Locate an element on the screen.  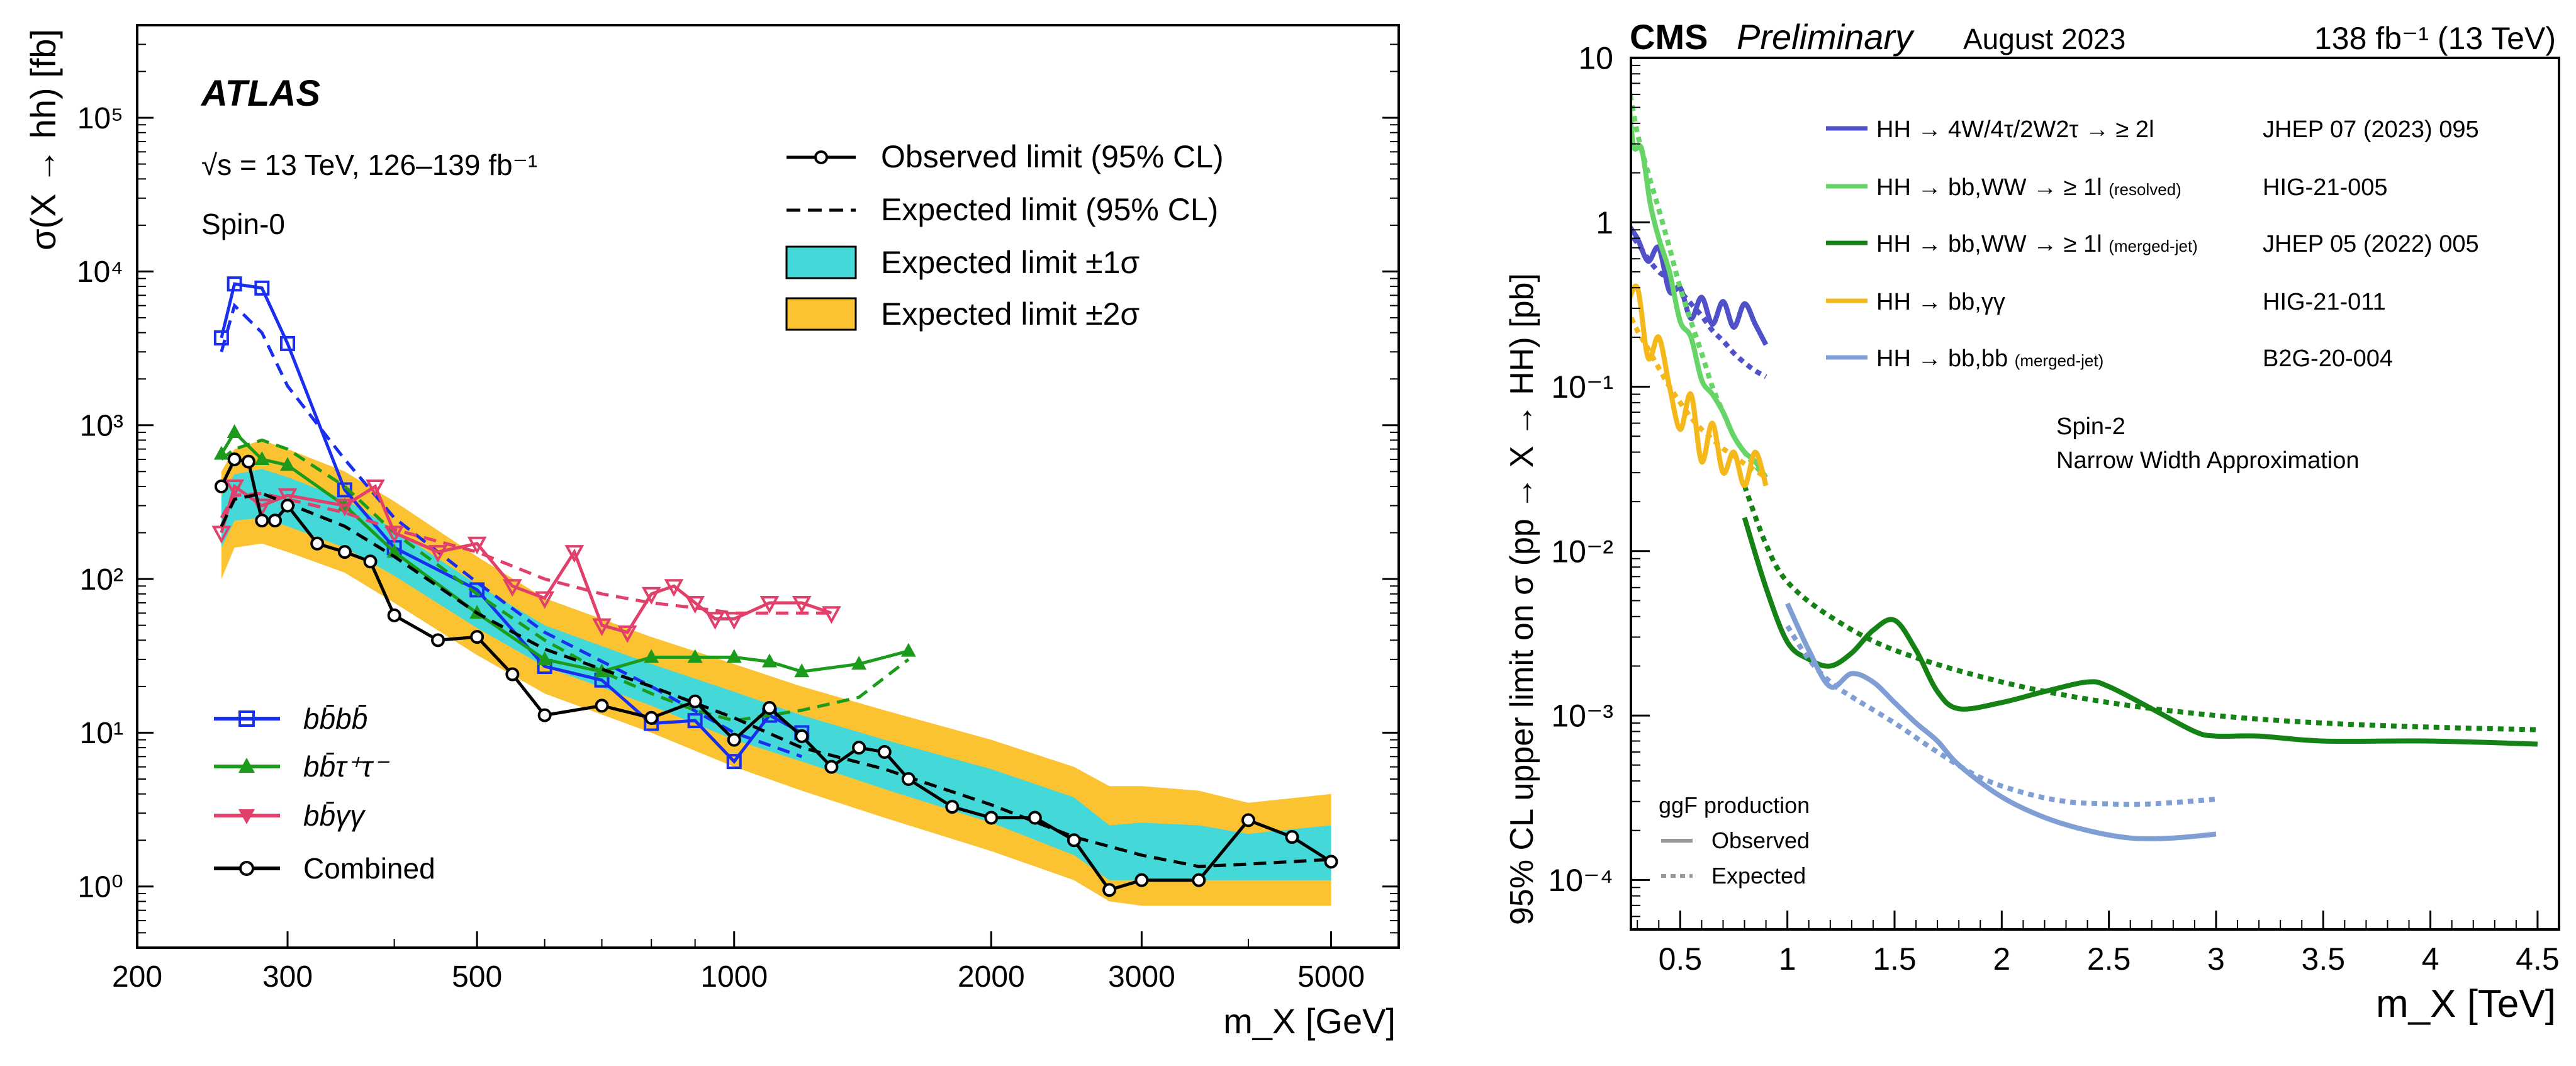
cms-style-expected-label: Expected is located at coordinates (1758, 876).